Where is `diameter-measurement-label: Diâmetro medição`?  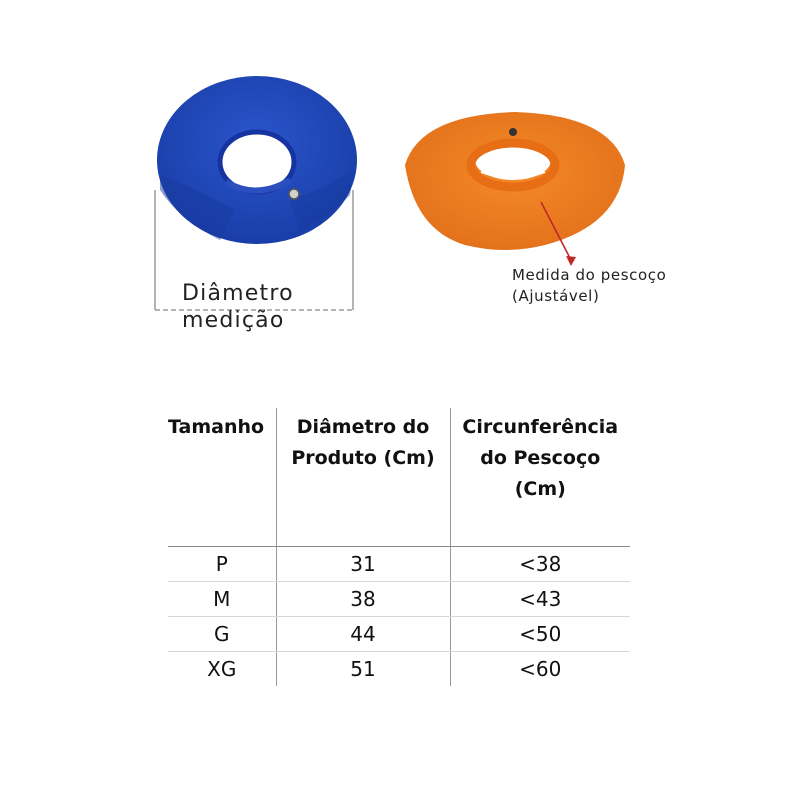
diameter-measurement-label: Diâmetro medição is located at coordinates (238, 307).